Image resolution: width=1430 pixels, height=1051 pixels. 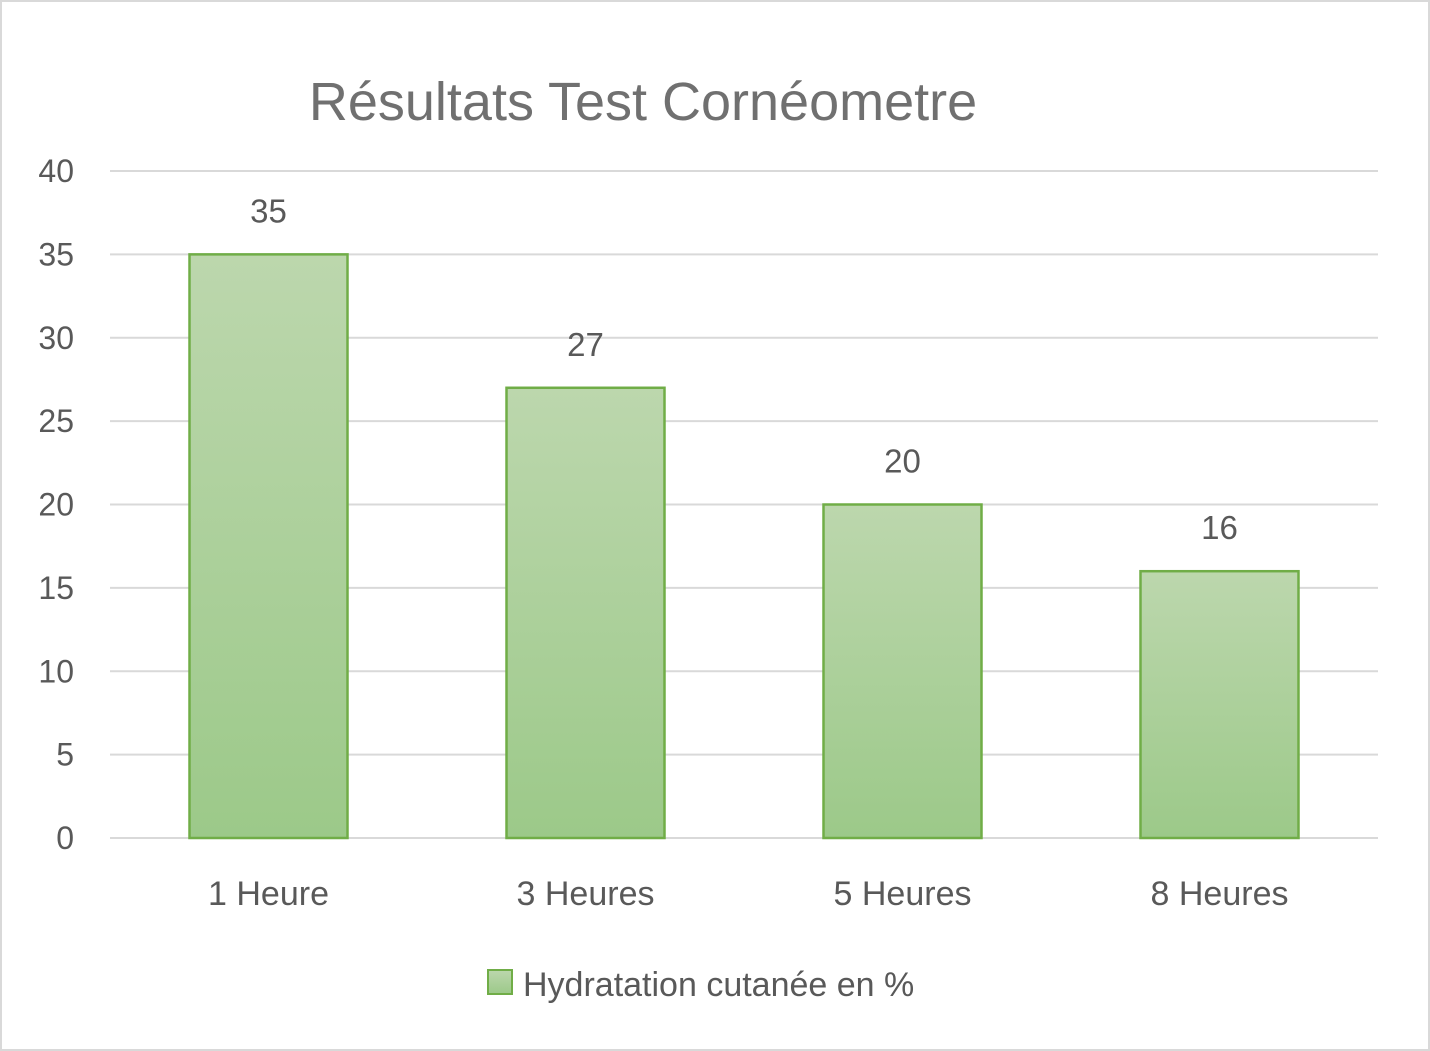 I want to click on x-category-label: 3 Heures, so click(x=586, y=894).